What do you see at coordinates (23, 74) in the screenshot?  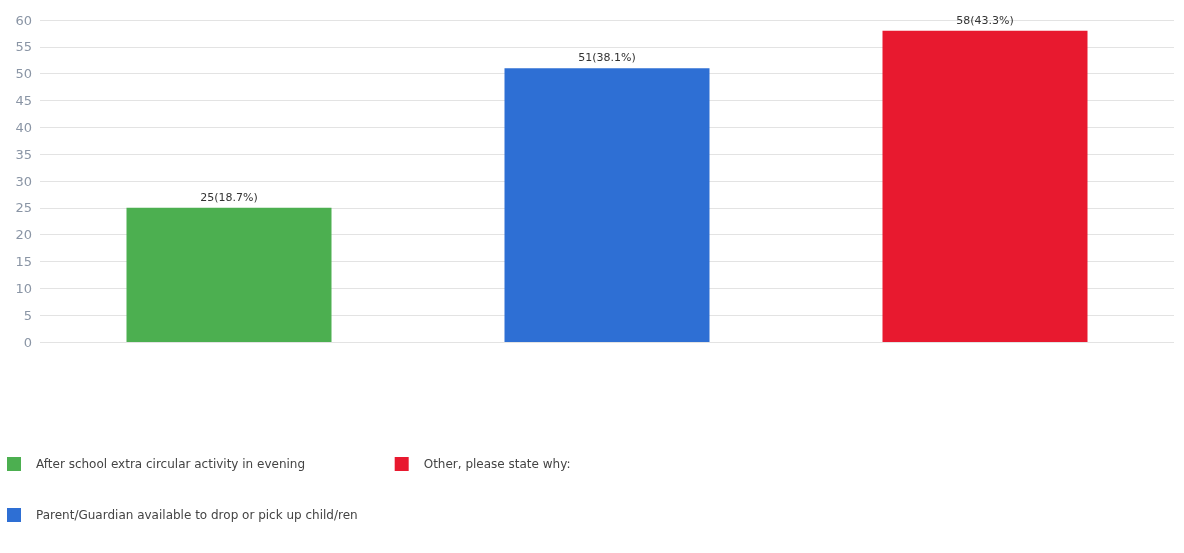 I see `y-tick-label: 50` at bounding box center [23, 74].